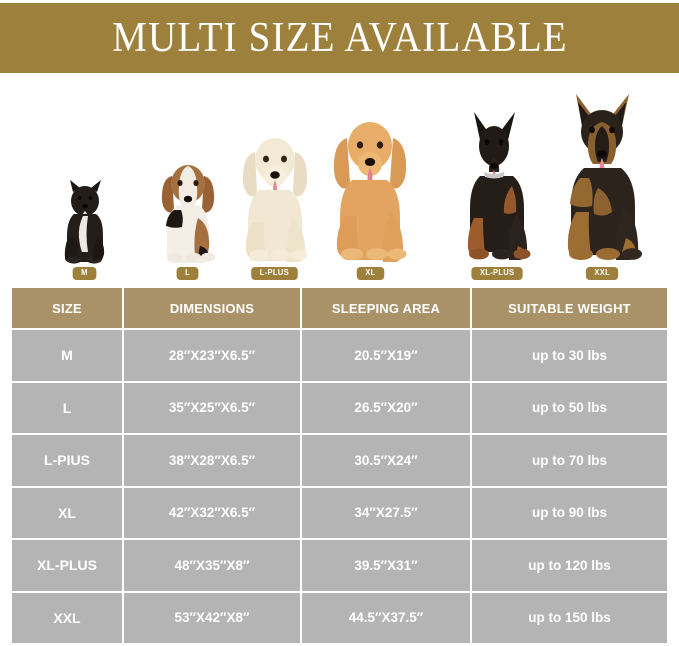 This screenshot has height=646, width=679. Describe the element at coordinates (211, 355) in the screenshot. I see `cell-dimensions: 28″X23″X6.5″` at that location.